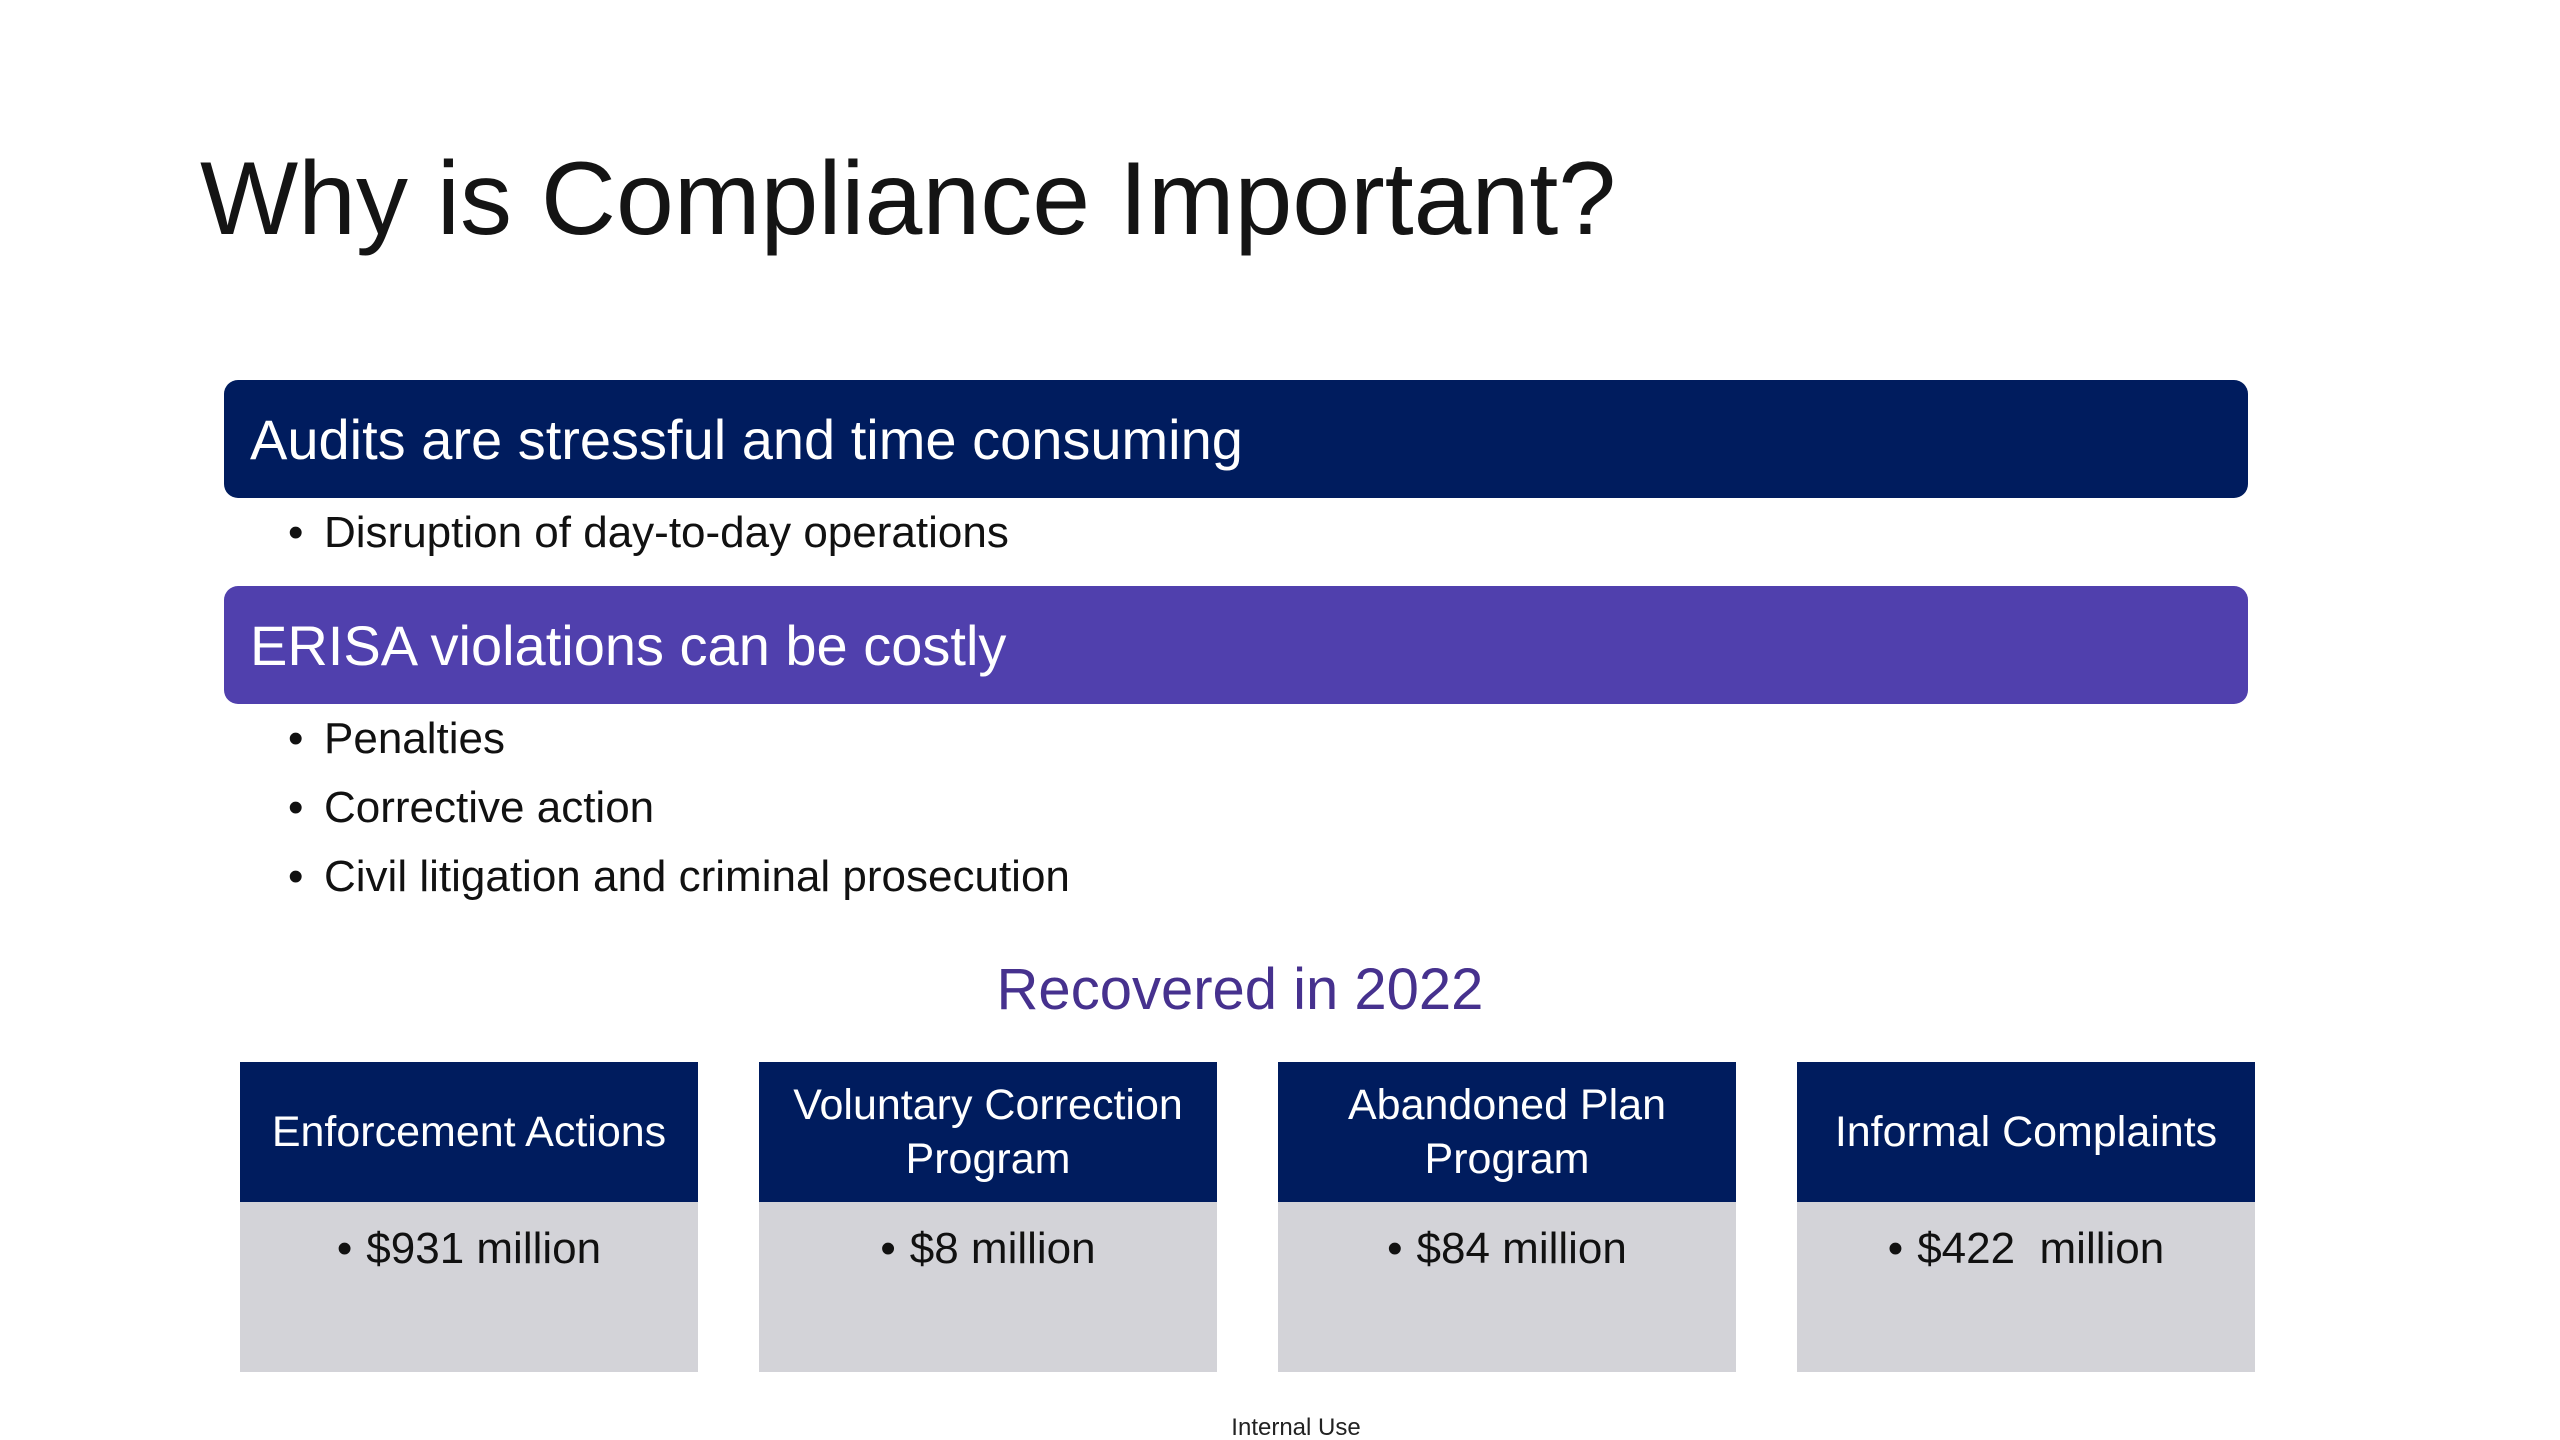 The height and width of the screenshot is (1440, 2560). I want to click on card-header: Voluntary Correction Program, so click(988, 1132).